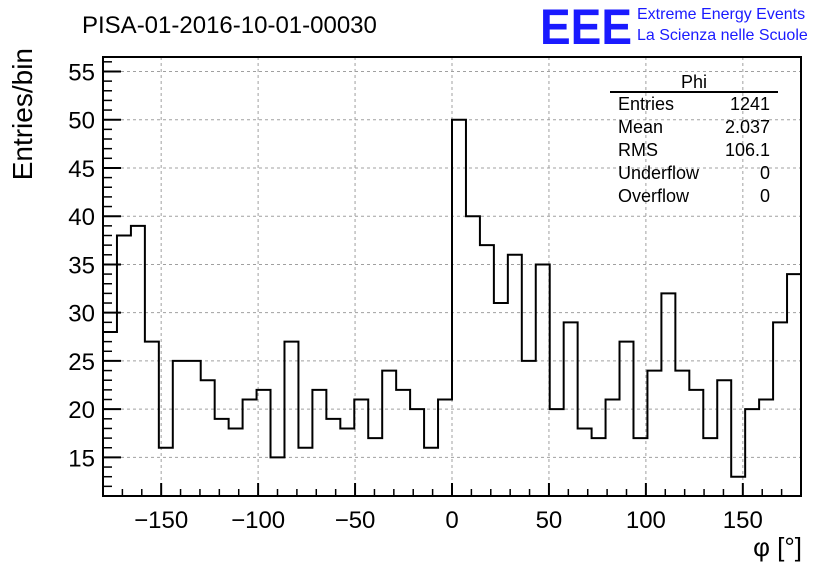 Image resolution: width=836 pixels, height=572 pixels. Describe the element at coordinates (258, 520) in the screenshot. I see `x-tick-label: −100` at that location.